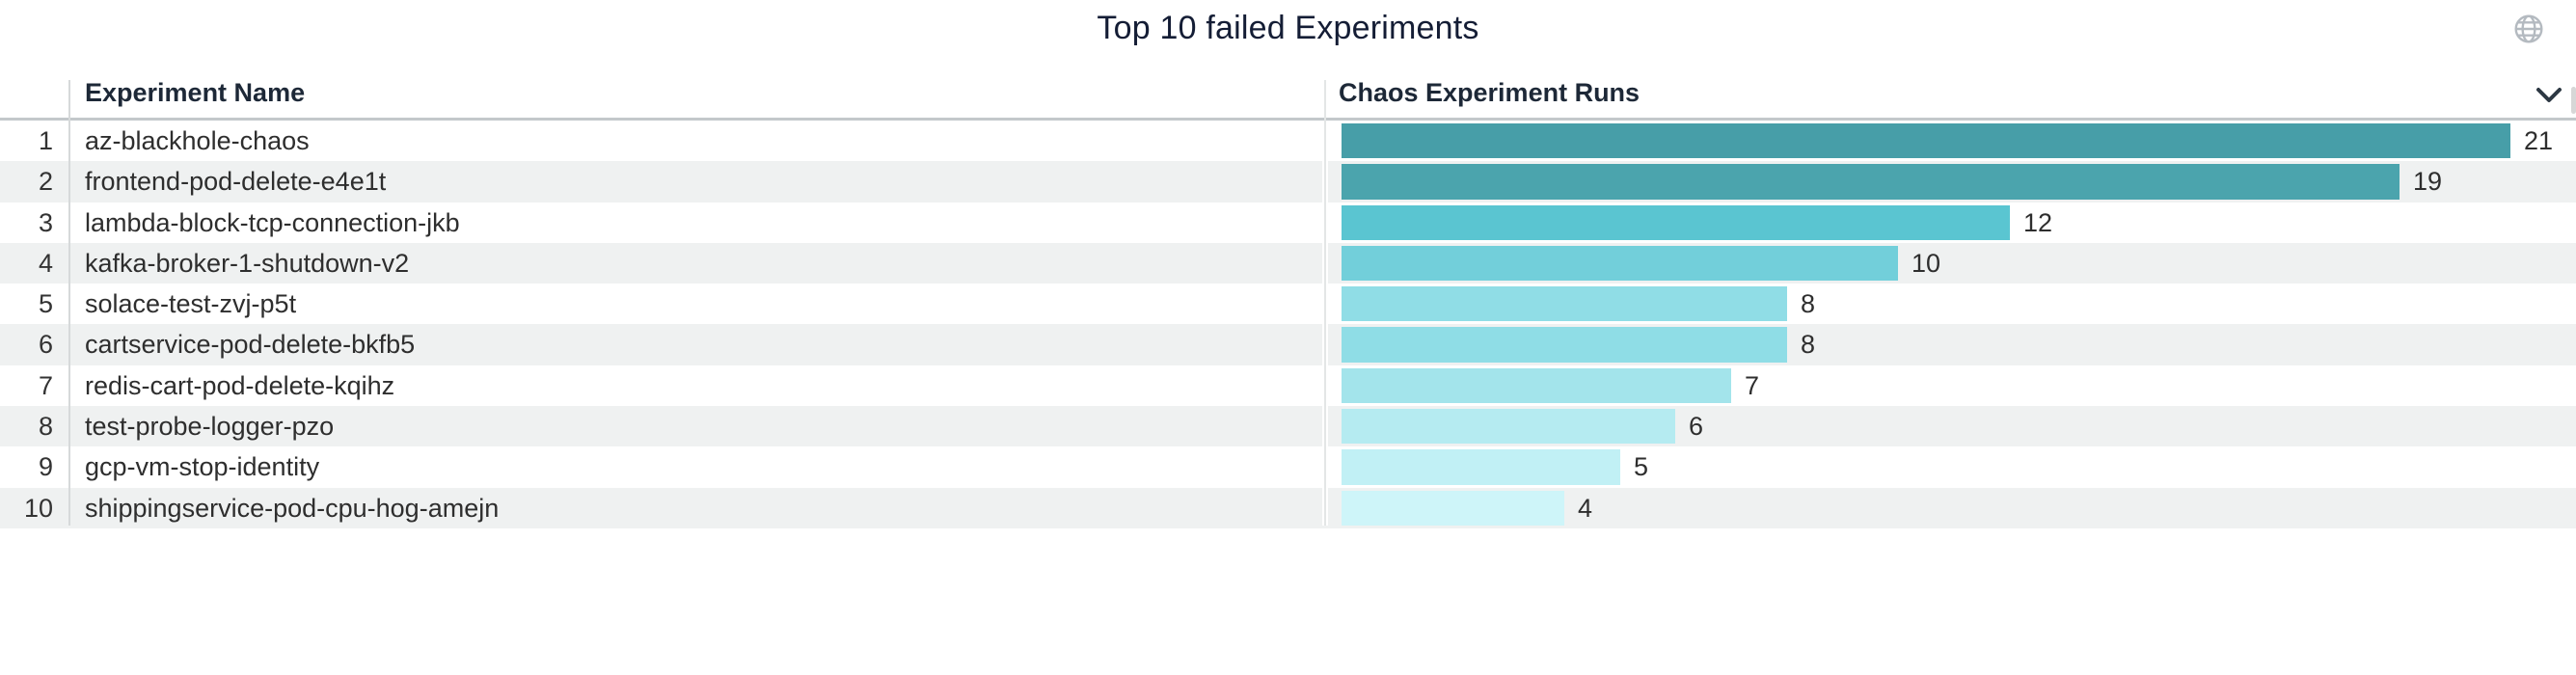 The image size is (2576, 675). Describe the element at coordinates (1490, 92) in the screenshot. I see `column-header-chaos-experiment-runs: Chaos Experiment Runs` at that location.